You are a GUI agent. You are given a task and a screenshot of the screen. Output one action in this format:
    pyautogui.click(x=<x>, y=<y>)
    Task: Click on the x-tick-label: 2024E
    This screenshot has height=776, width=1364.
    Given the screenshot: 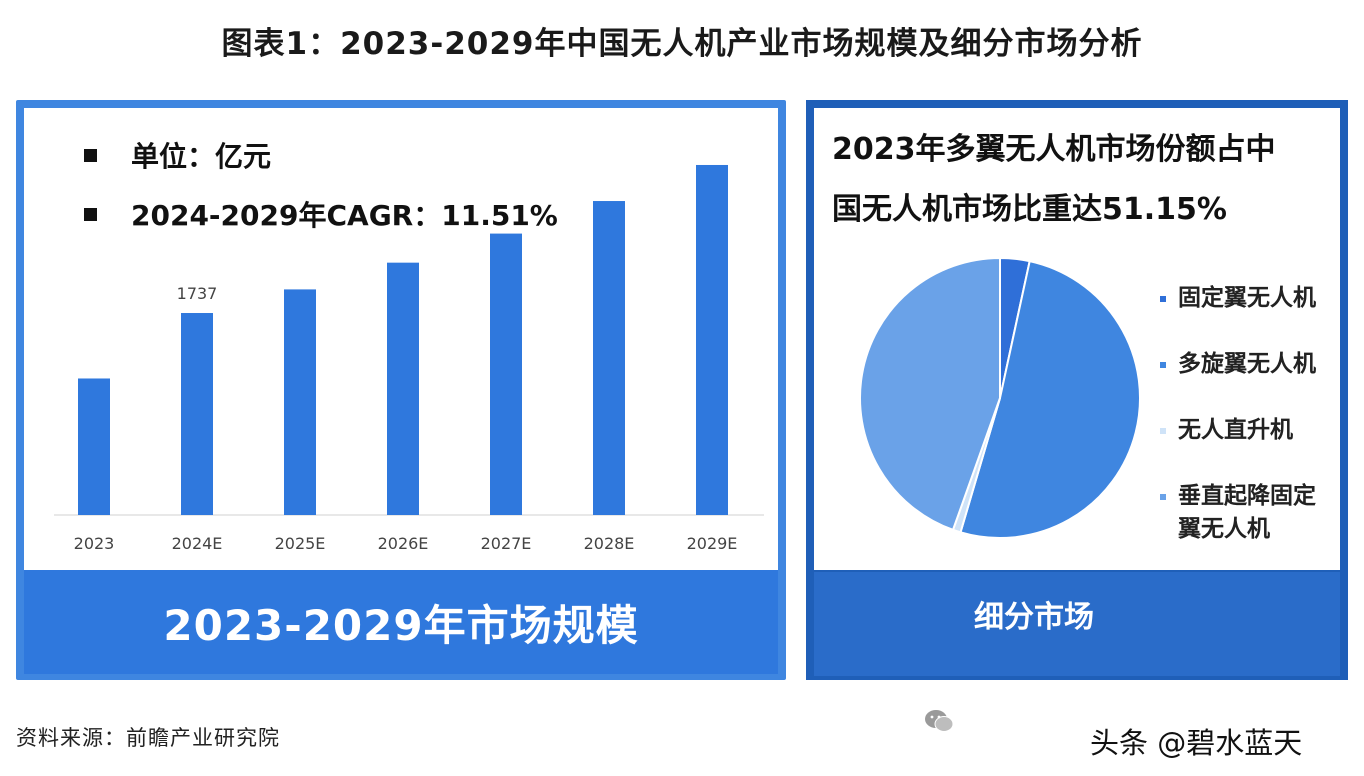 What is the action you would take?
    pyautogui.click(x=197, y=543)
    